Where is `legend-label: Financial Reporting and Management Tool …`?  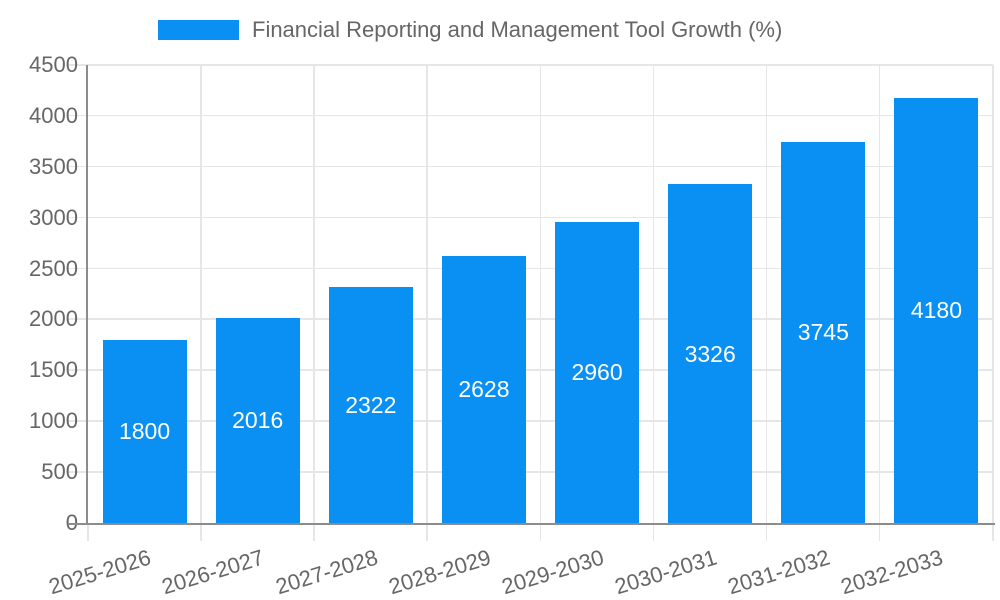 legend-label: Financial Reporting and Management Tool … is located at coordinates (517, 29).